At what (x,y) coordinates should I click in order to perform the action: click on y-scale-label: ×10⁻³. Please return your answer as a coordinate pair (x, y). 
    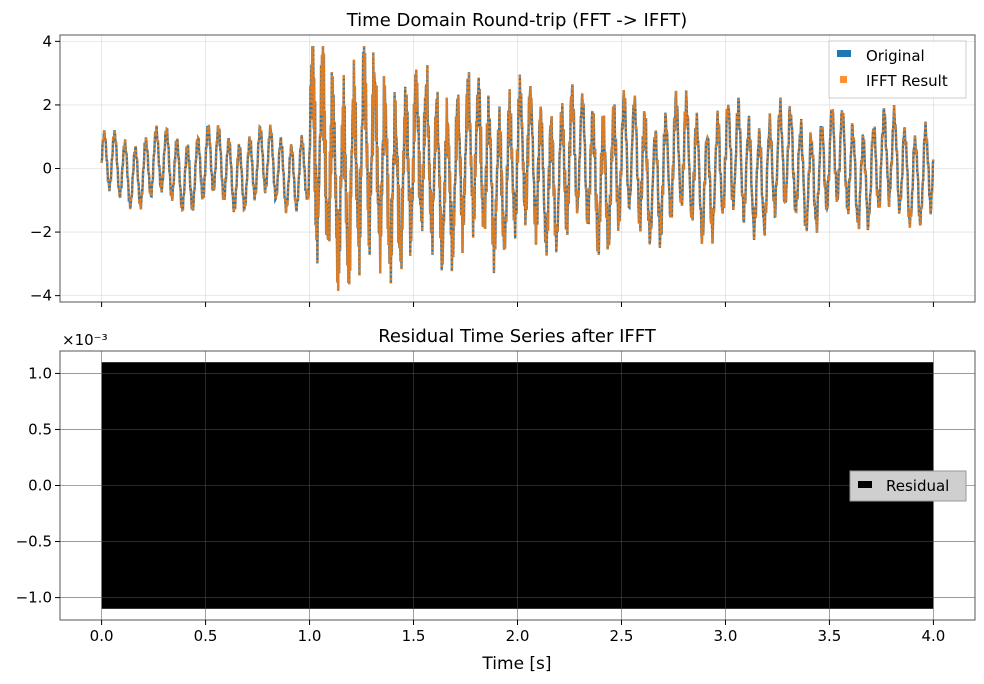
    Looking at the image, I should click on (85, 340).